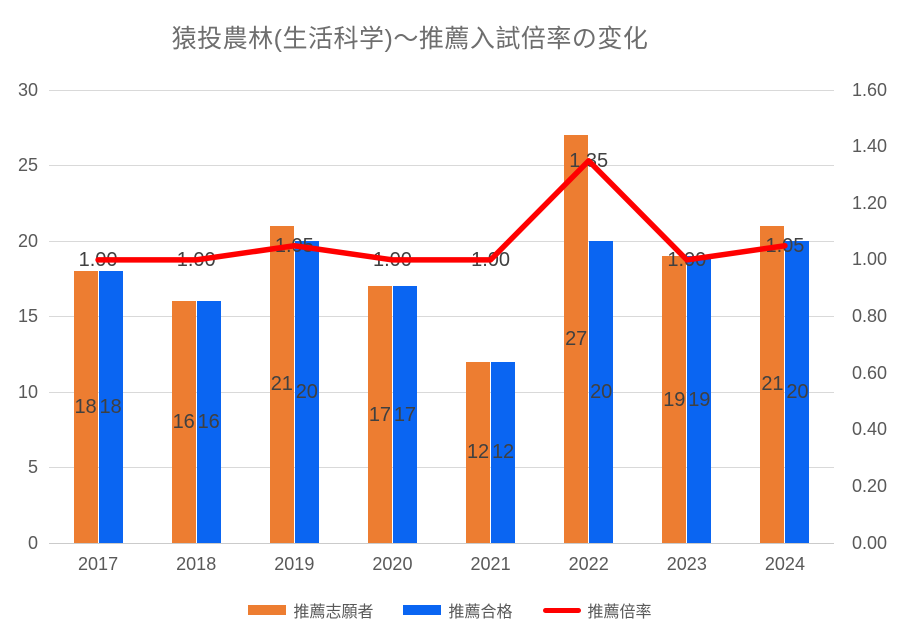 The width and height of the screenshot is (900, 640). What do you see at coordinates (619, 612) in the screenshot?
I see `legend-label-ratio: 推薦倍率` at bounding box center [619, 612].